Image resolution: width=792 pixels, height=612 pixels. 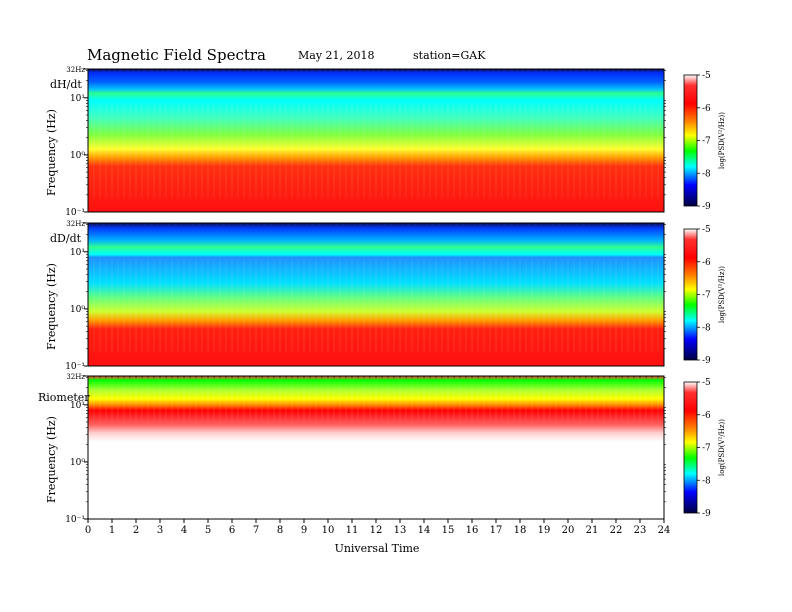 What do you see at coordinates (112, 530) in the screenshot?
I see `x-tick-label: 1` at bounding box center [112, 530].